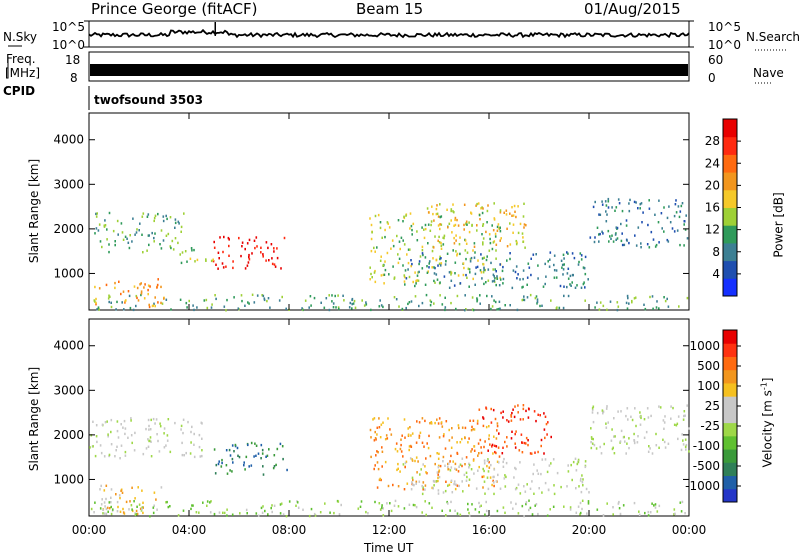 The height and width of the screenshot is (555, 800). What do you see at coordinates (708, 366) in the screenshot?
I see `velocity-colorbar-tick-label: 500` at bounding box center [708, 366].